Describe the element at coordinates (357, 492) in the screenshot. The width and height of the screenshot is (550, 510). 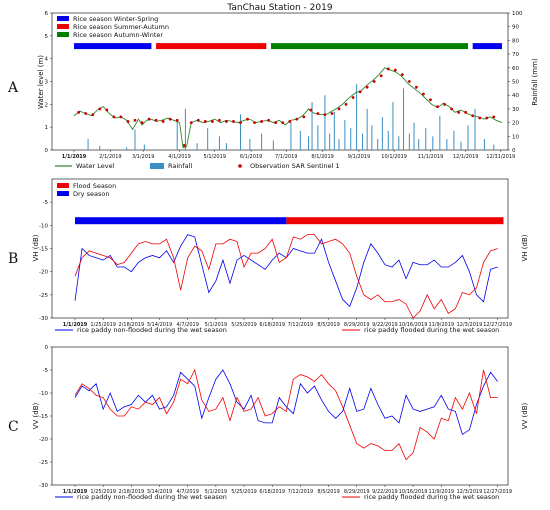
I see `chart-c-xtick-label: 8/29/2019` at that location.